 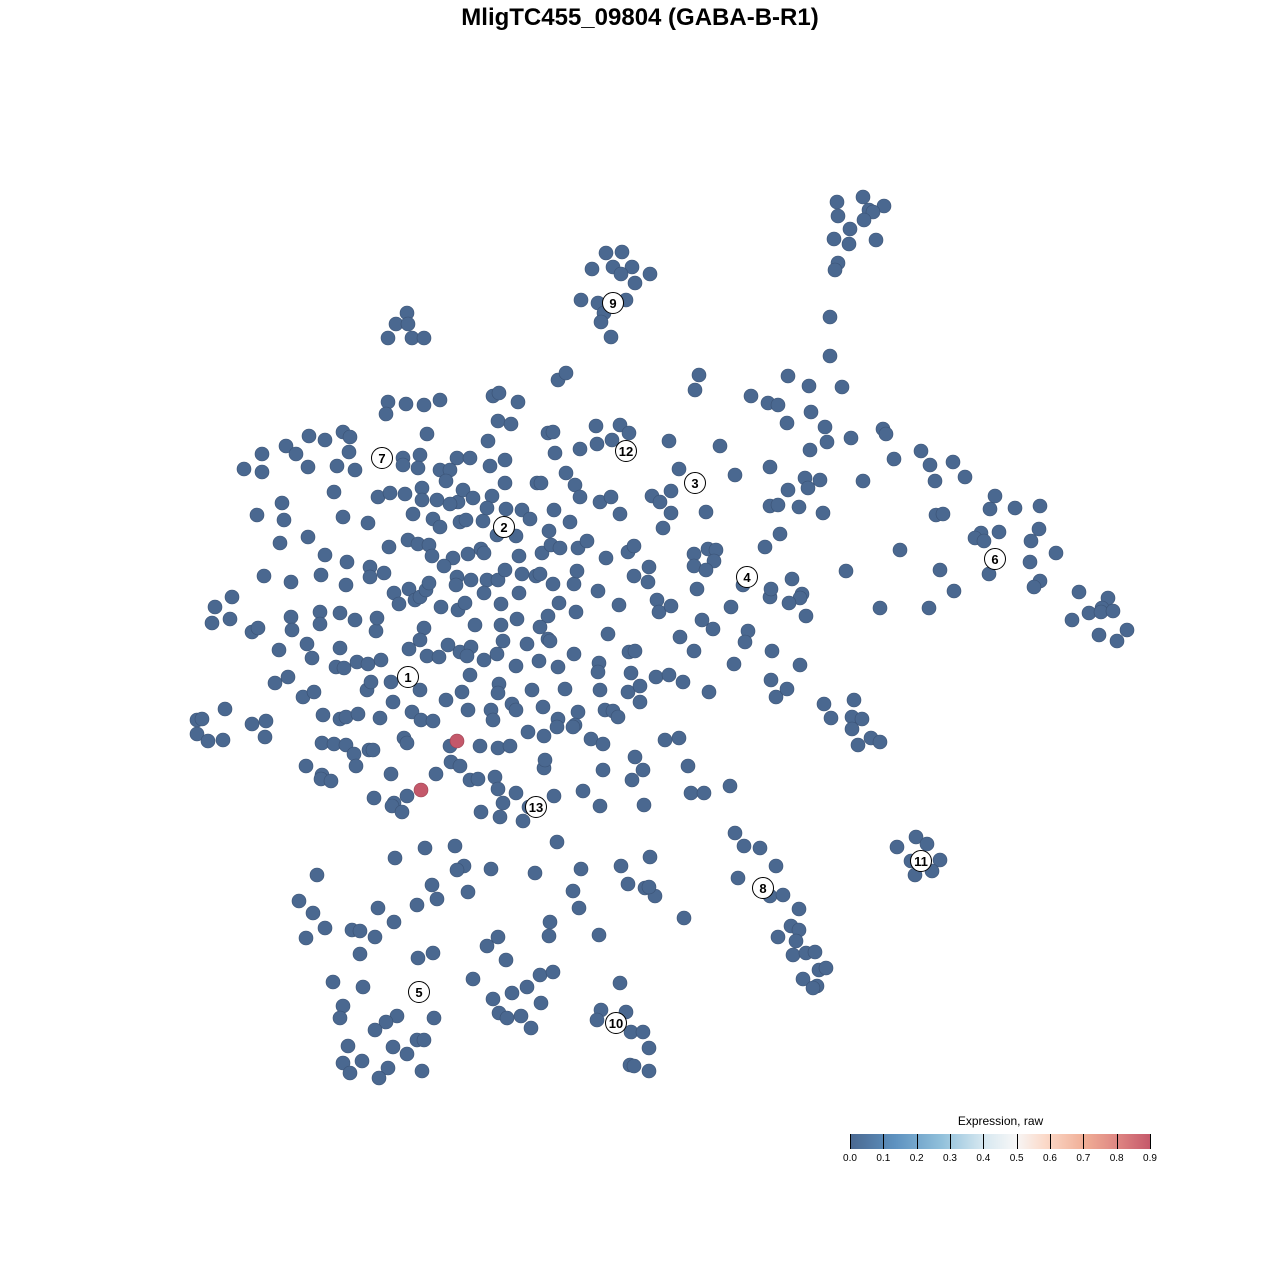 I want to click on legend-title: Expression, raw, so click(x=1000, y=1121).